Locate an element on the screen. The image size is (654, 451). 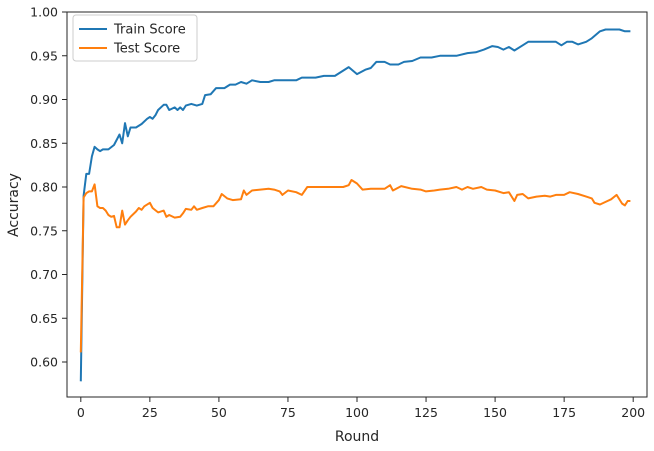
legend-box is located at coordinates (135, 38).